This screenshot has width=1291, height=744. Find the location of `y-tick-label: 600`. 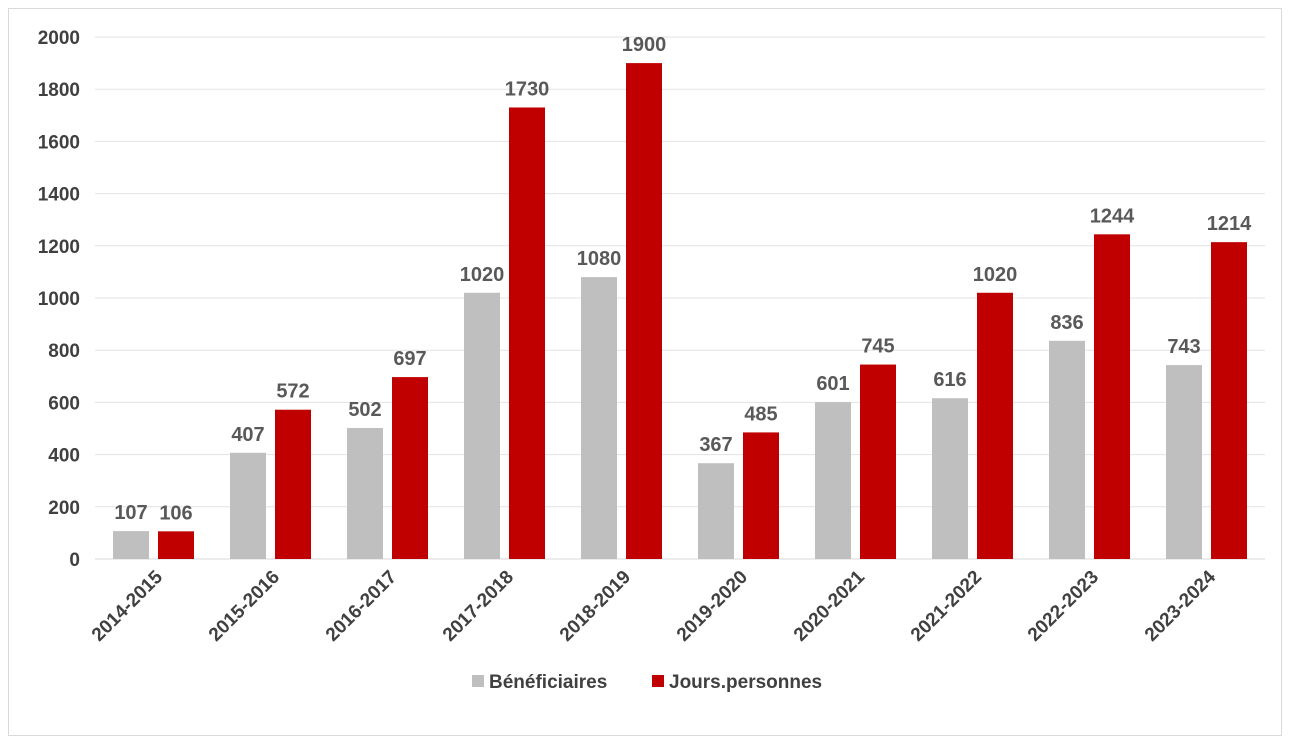

y-tick-label: 600 is located at coordinates (64, 403).